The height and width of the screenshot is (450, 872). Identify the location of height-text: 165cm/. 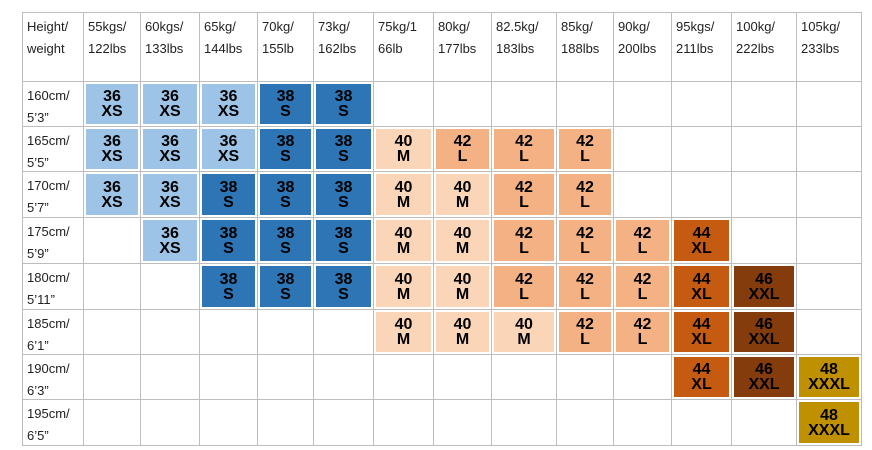
(48, 140).